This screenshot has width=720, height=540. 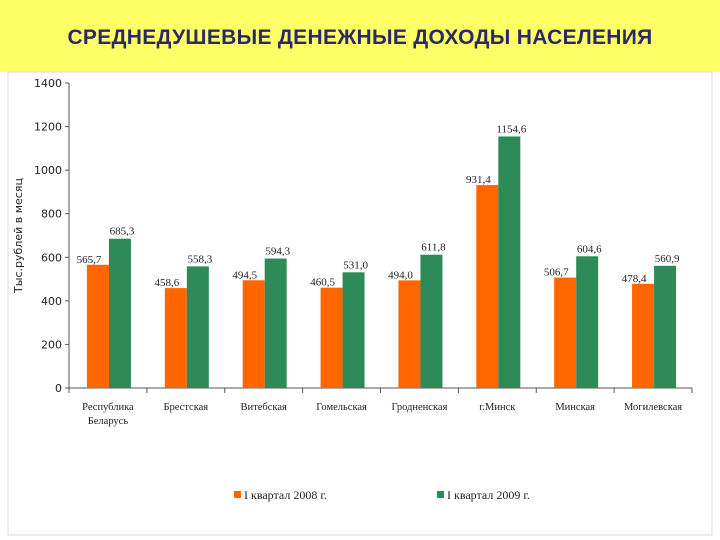 What do you see at coordinates (511, 129) in the screenshot?
I see `bar-value-label: 1154,6` at bounding box center [511, 129].